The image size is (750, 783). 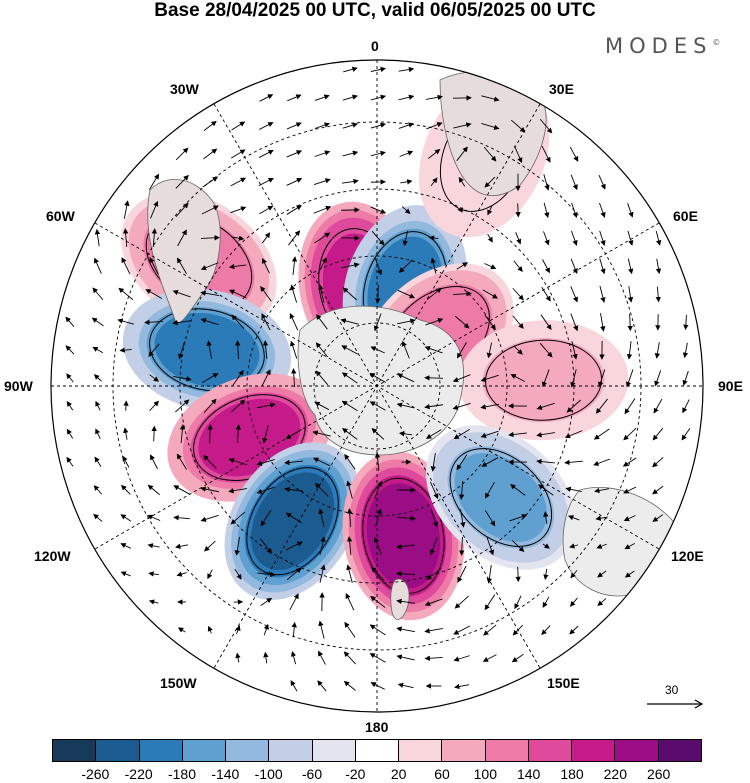 What do you see at coordinates (716, 42) in the screenshot?
I see `brand-mark: ©` at bounding box center [716, 42].